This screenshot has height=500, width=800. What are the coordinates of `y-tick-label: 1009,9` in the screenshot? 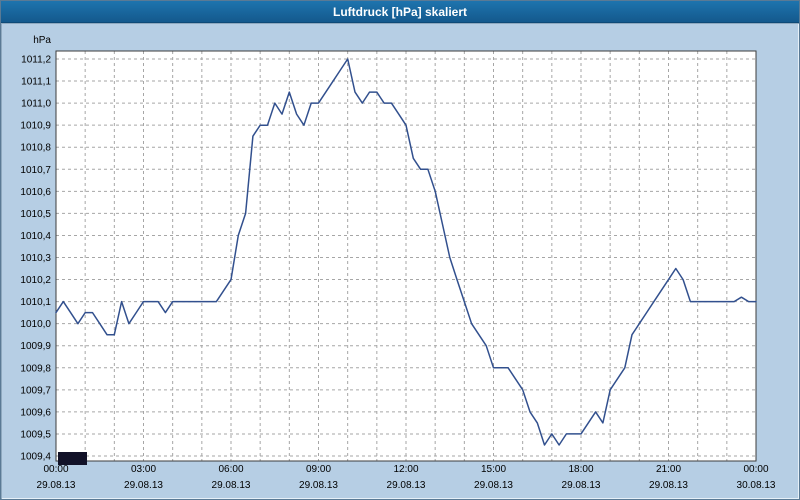 It's located at (35, 346).